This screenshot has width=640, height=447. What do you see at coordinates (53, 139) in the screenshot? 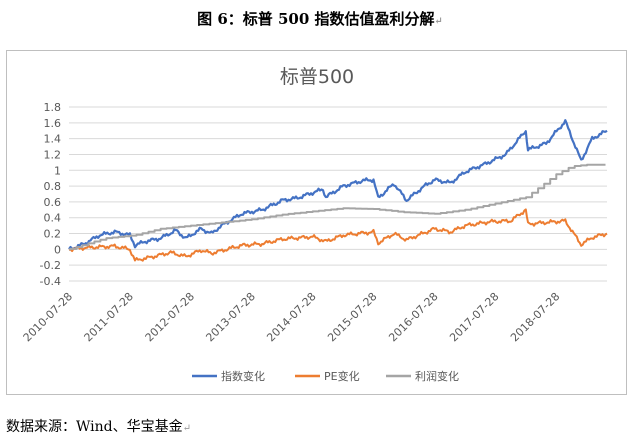
I see `y-tick-label: 1.4` at bounding box center [53, 139].